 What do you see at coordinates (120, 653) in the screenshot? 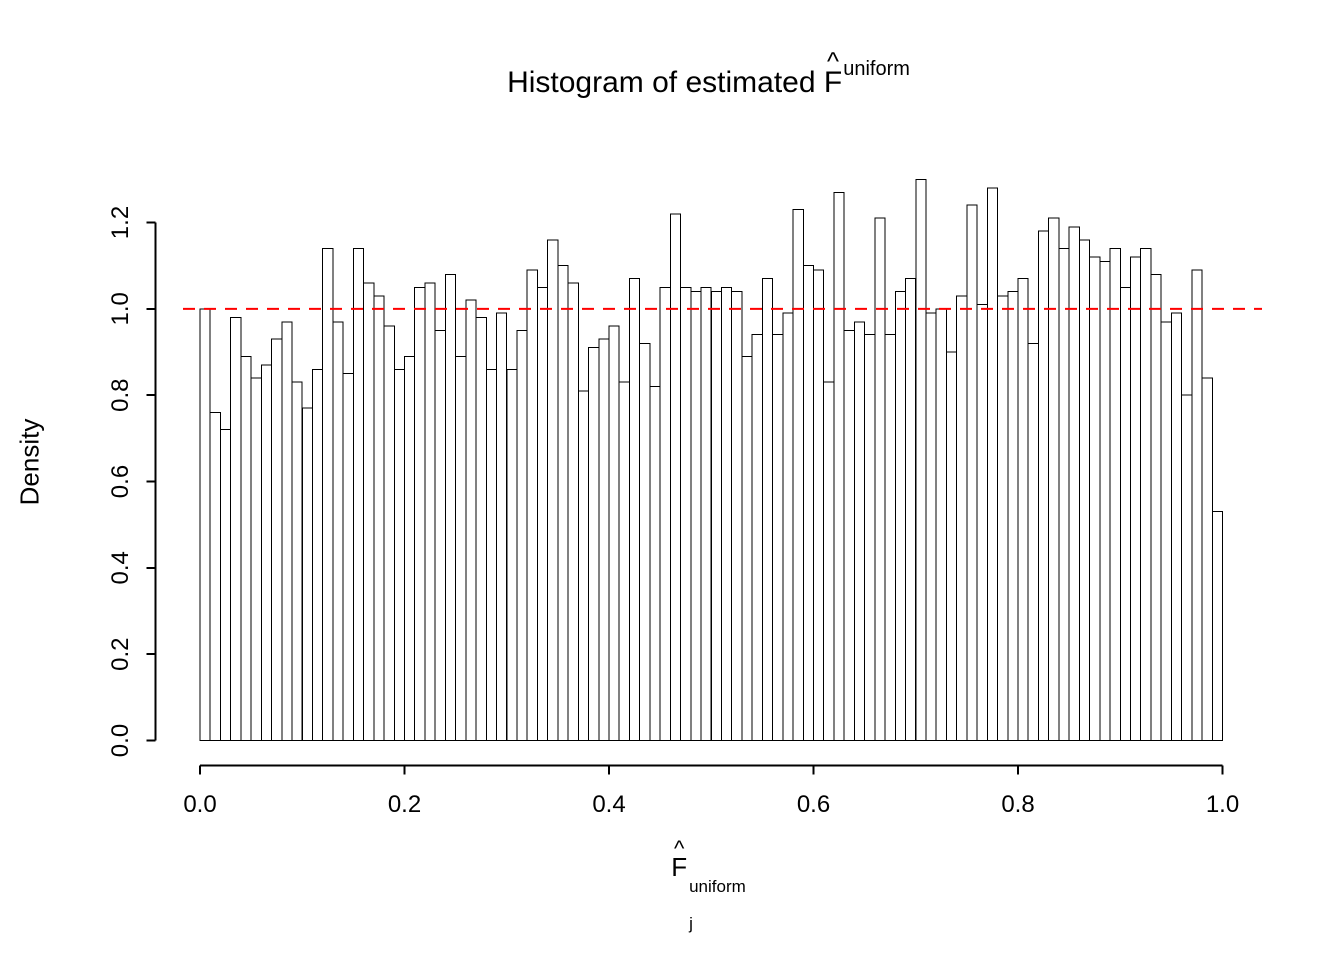
I see `y-tick-label: 0.2` at bounding box center [120, 653].